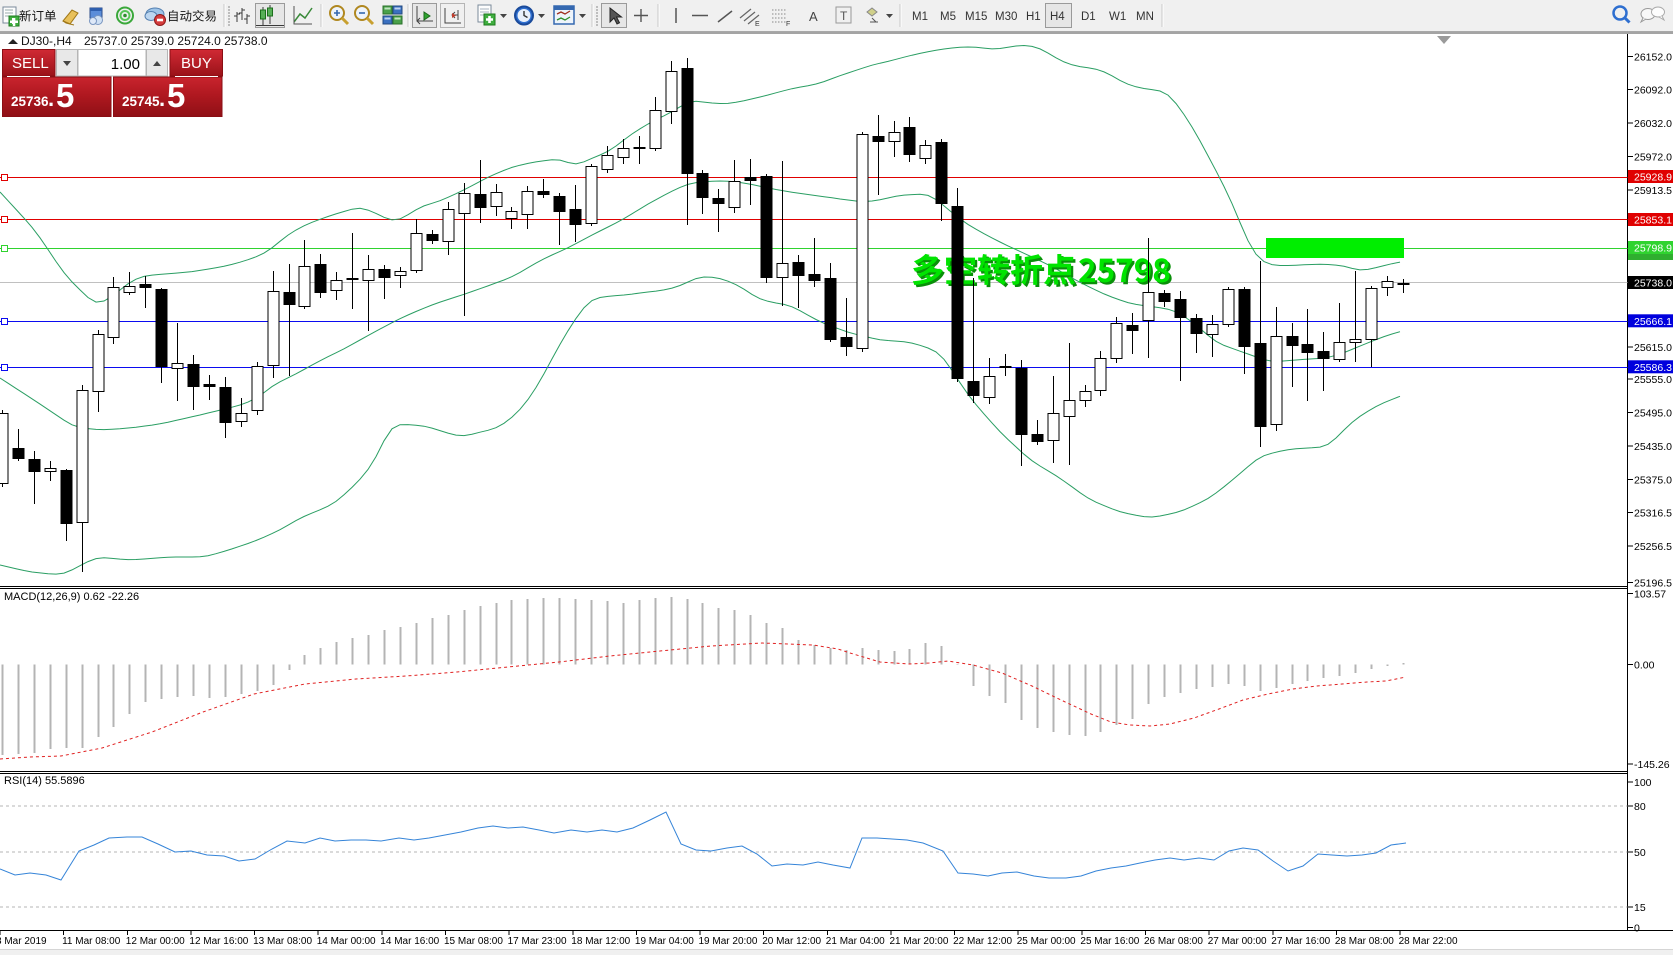 This screenshot has height=955, width=1673. Describe the element at coordinates (600, 941) in the screenshot. I see `svg-text: 18 Mar 12:00` at that location.